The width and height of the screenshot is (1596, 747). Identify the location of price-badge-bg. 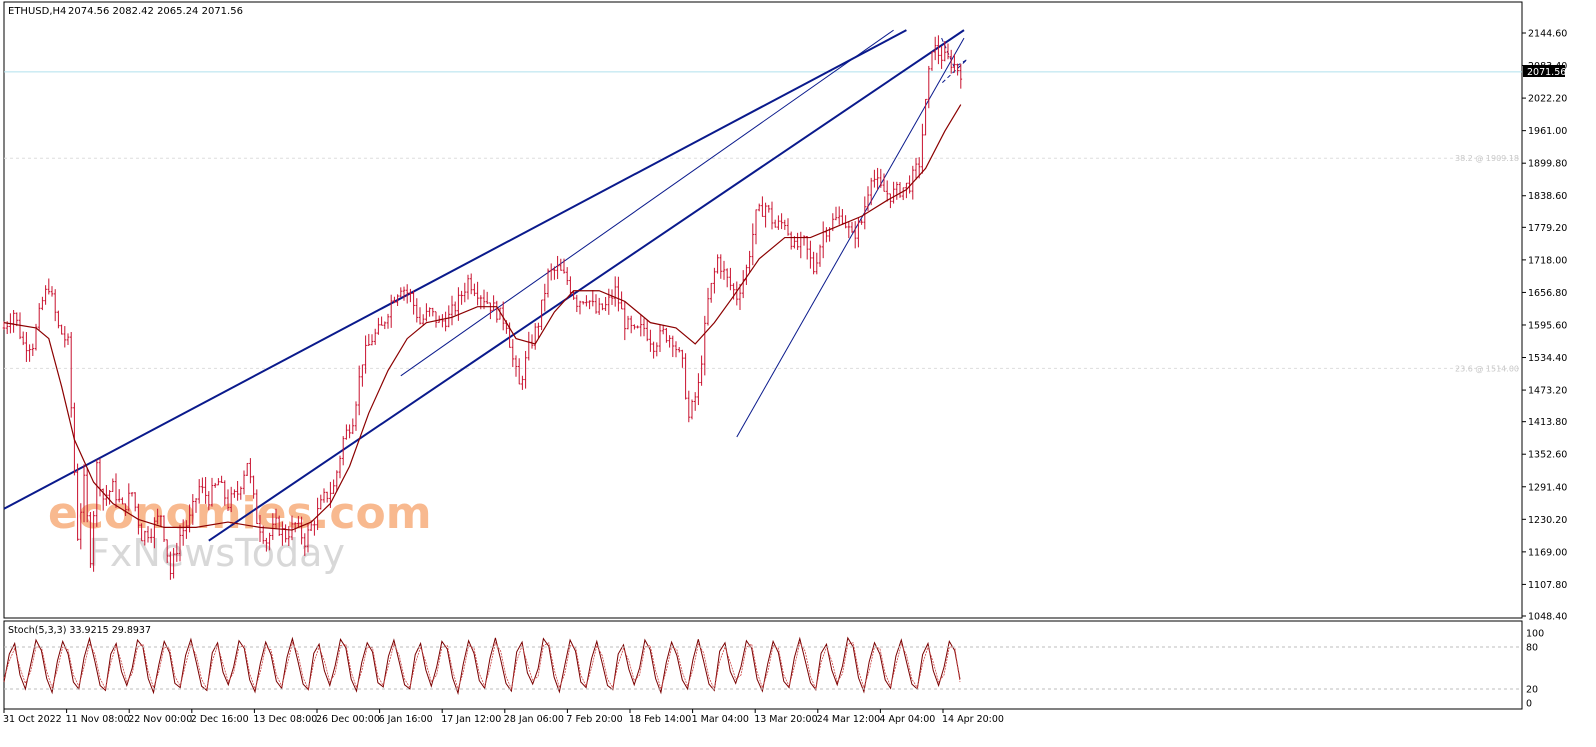
(1544, 71).